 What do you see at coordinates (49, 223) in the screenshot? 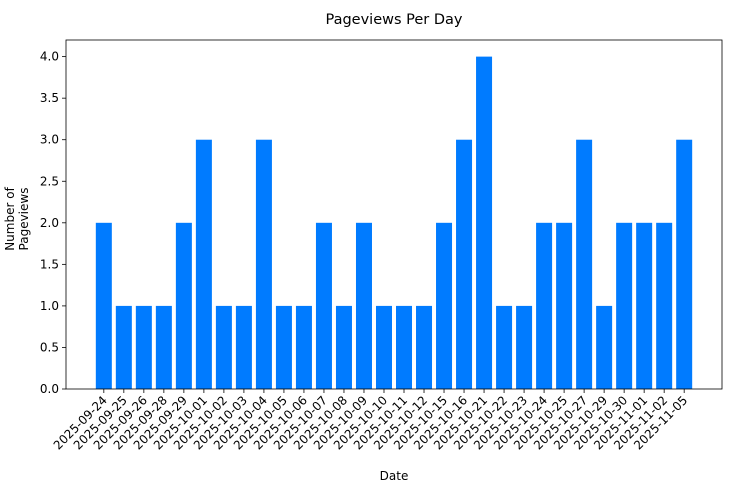
I see `y-tick-label: 2.0` at bounding box center [49, 223].